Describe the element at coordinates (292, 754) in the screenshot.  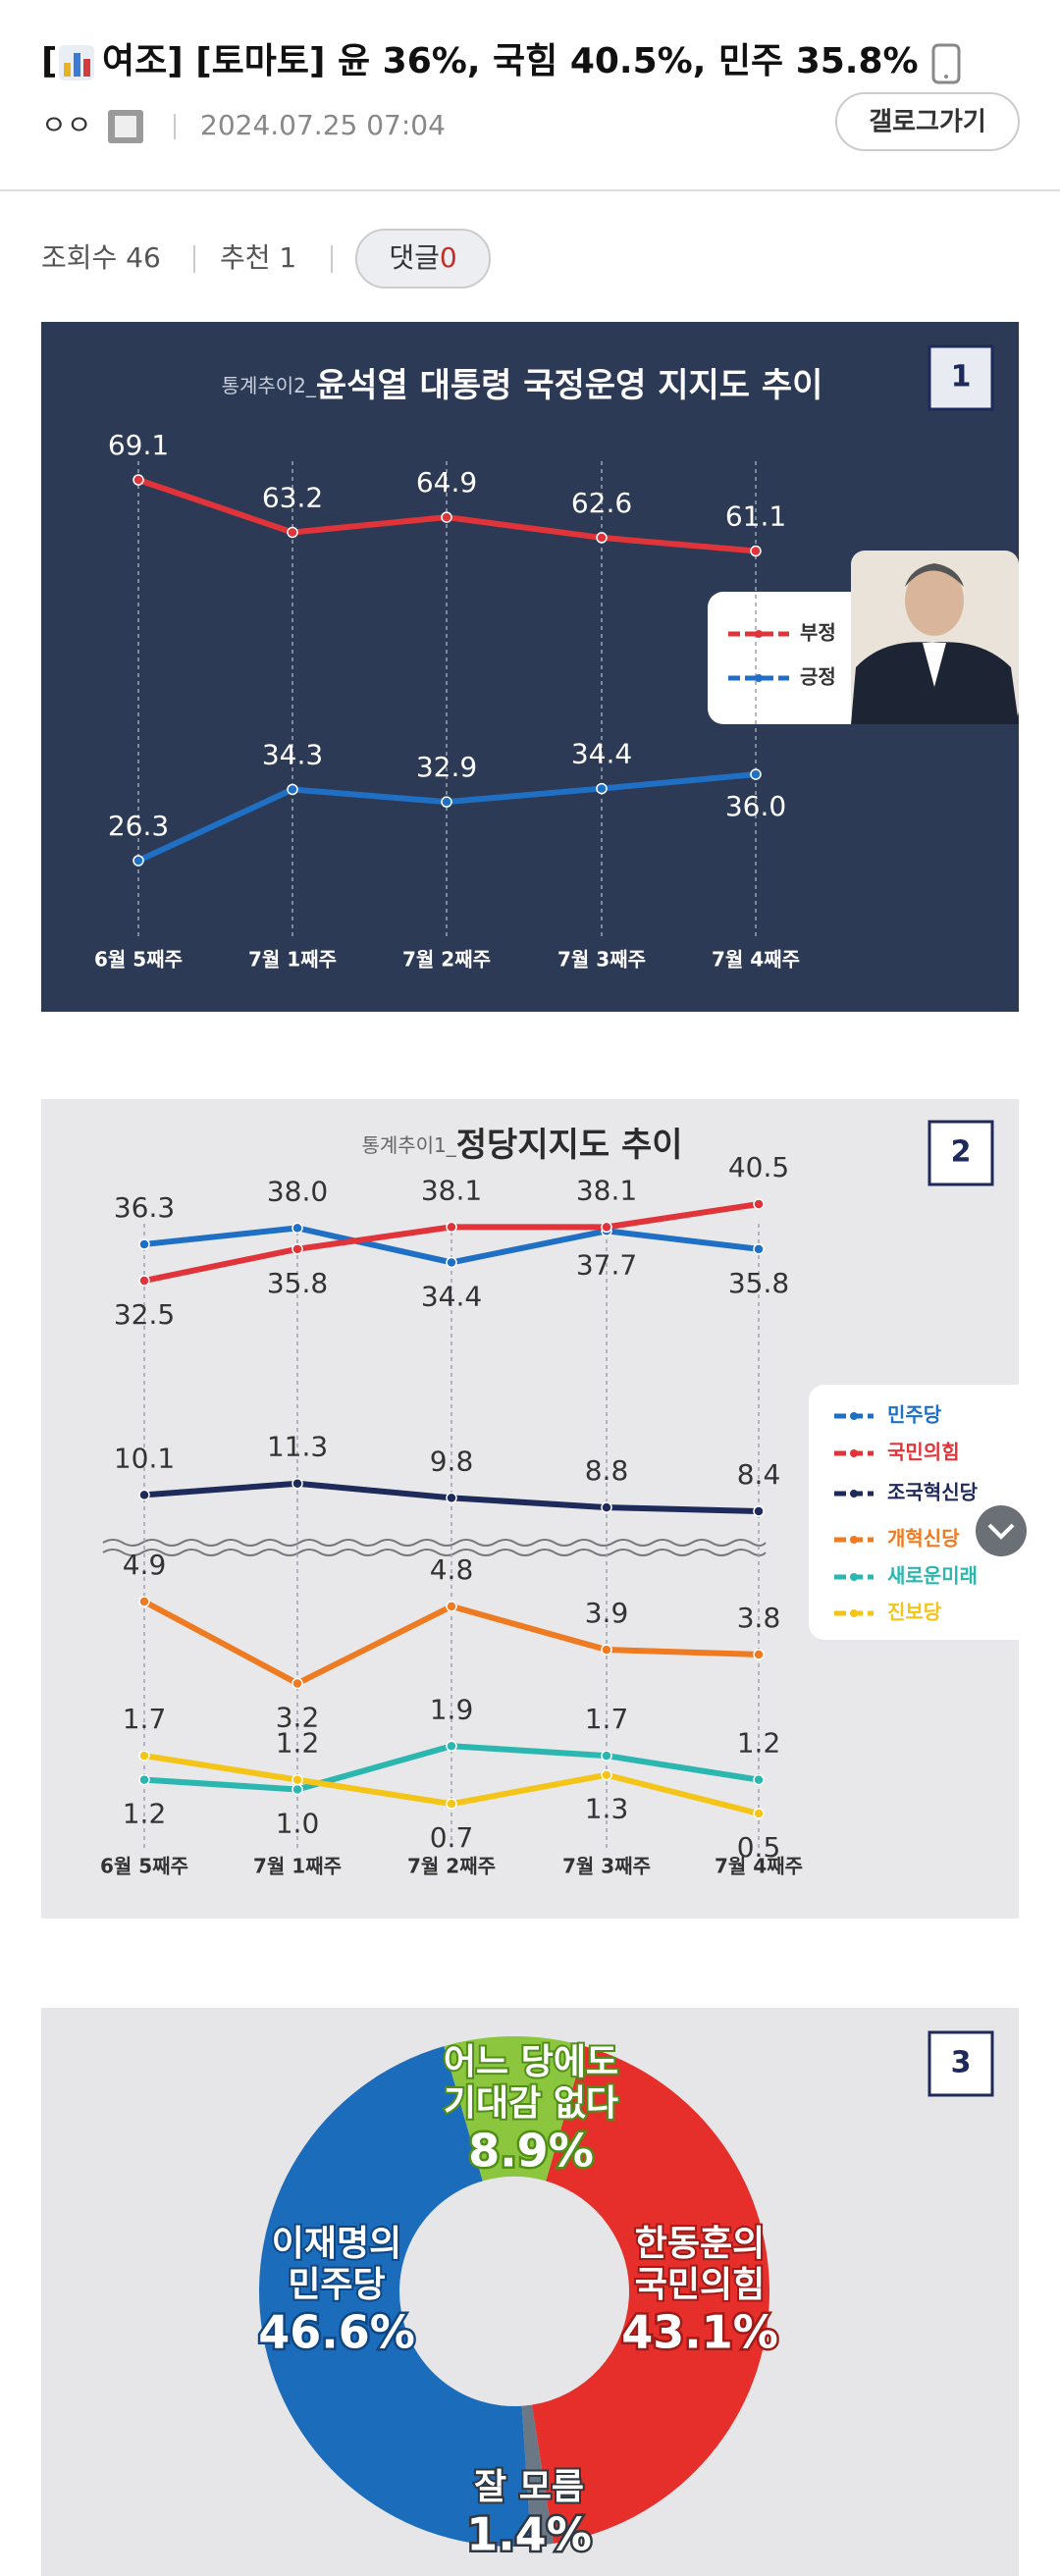
I see `data-label: 34.3` at that location.